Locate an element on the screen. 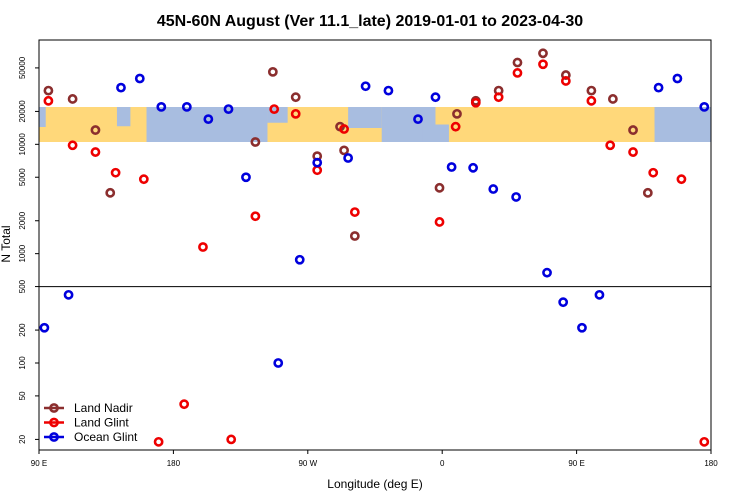  y-tick-label: 20 is located at coordinates (22, 438).